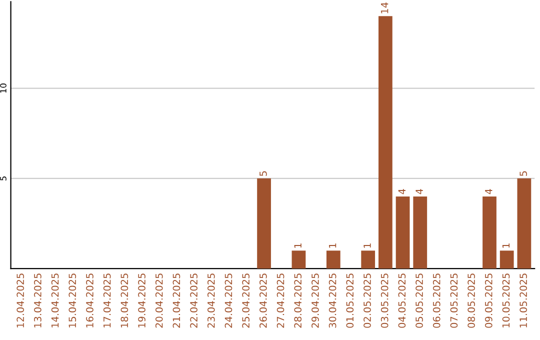  Describe the element at coordinates (280, 301) in the screenshot. I see `x-tick-label: 27.04.2025` at that location.